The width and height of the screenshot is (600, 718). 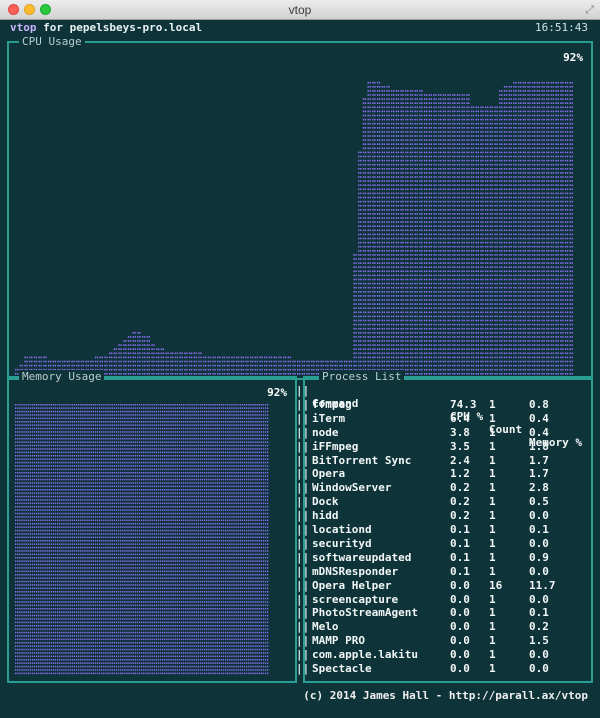 I want to click on process-cpu: 3.5, so click(x=460, y=446).